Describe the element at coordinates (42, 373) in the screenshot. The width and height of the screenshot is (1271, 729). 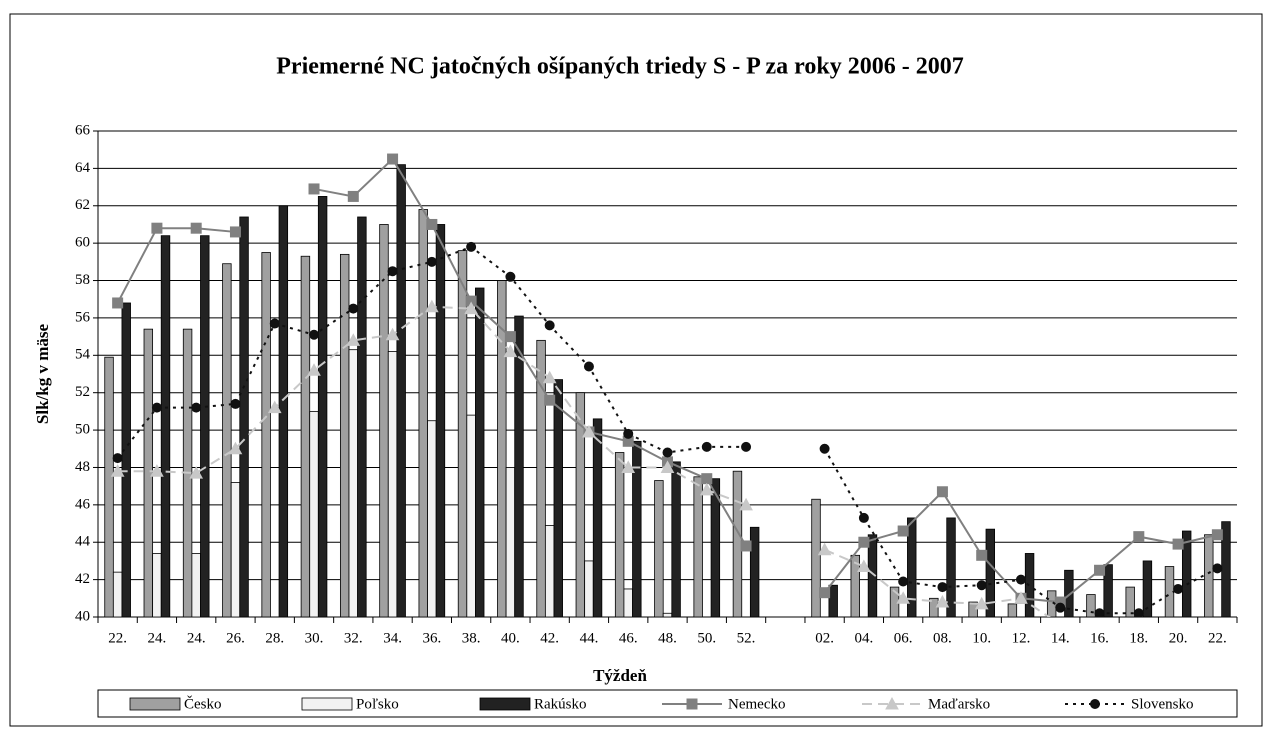
I see `y-axis-title: Slk/kg v mäse` at that location.